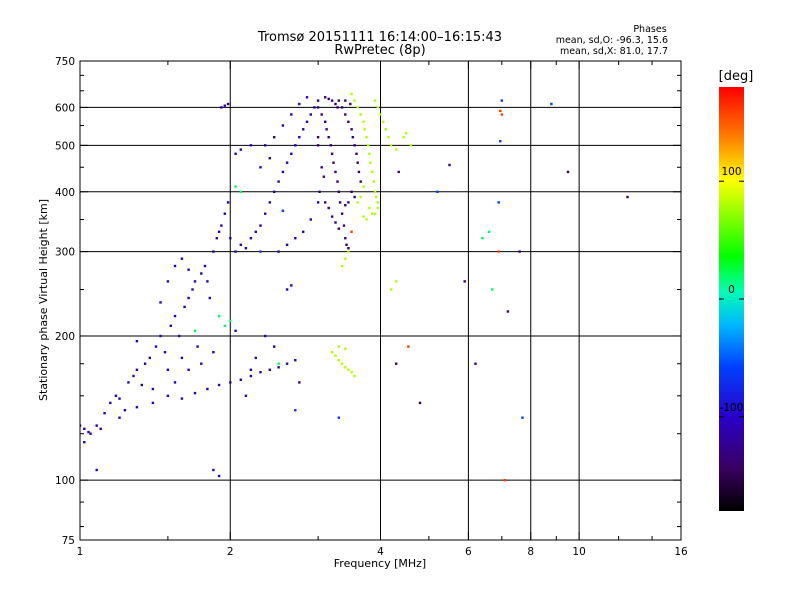  I want to click on chart-subtitle: RwPretec (8p), so click(379, 50).